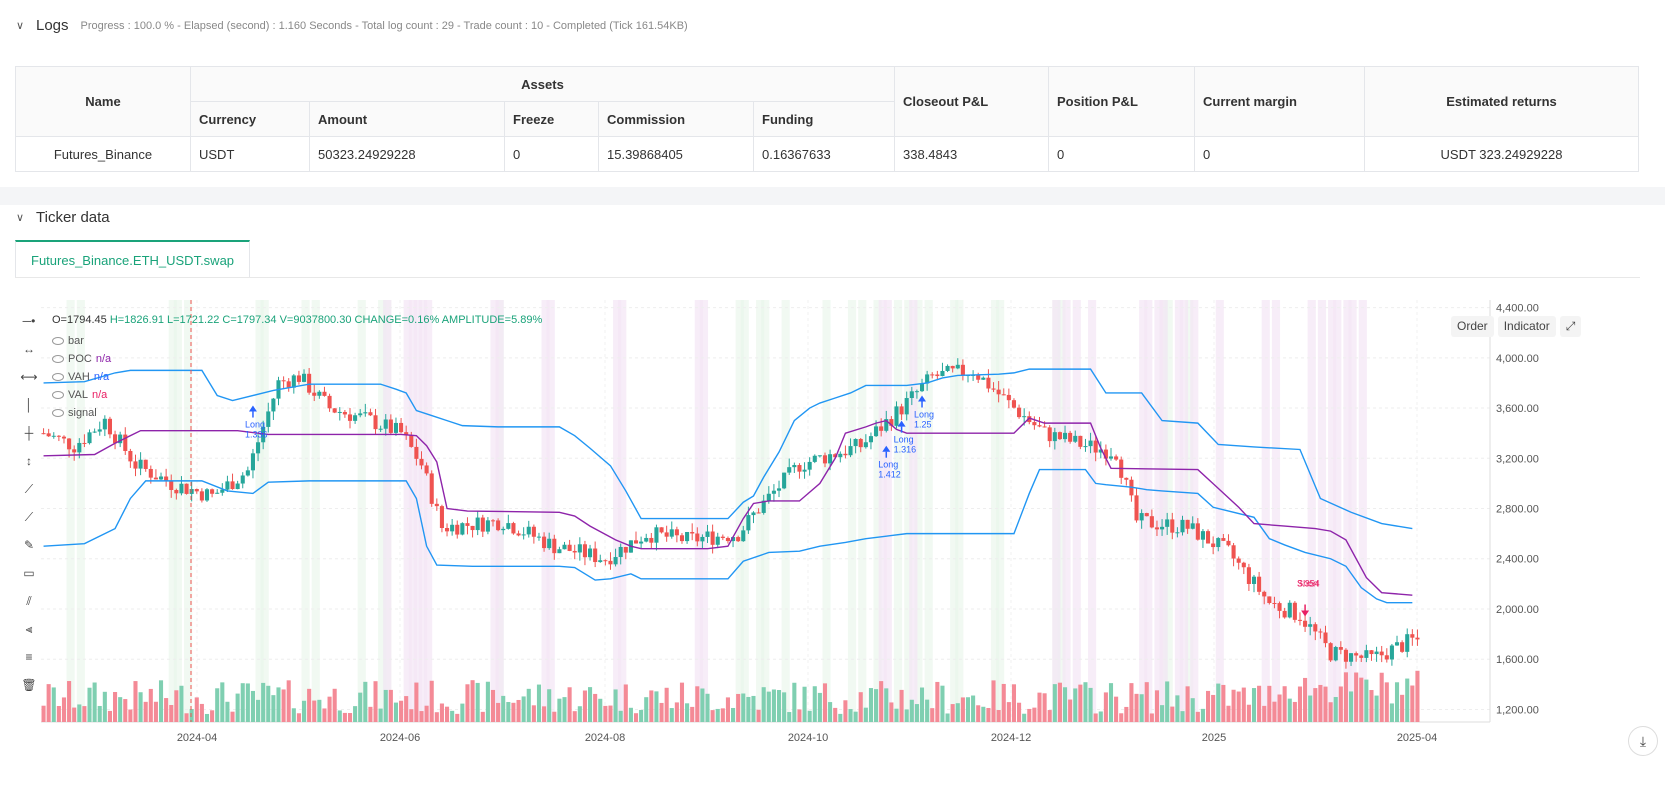 The height and width of the screenshot is (812, 1665). What do you see at coordinates (63, 217) in the screenshot?
I see `ticker-header: ∨ Ticker data` at bounding box center [63, 217].